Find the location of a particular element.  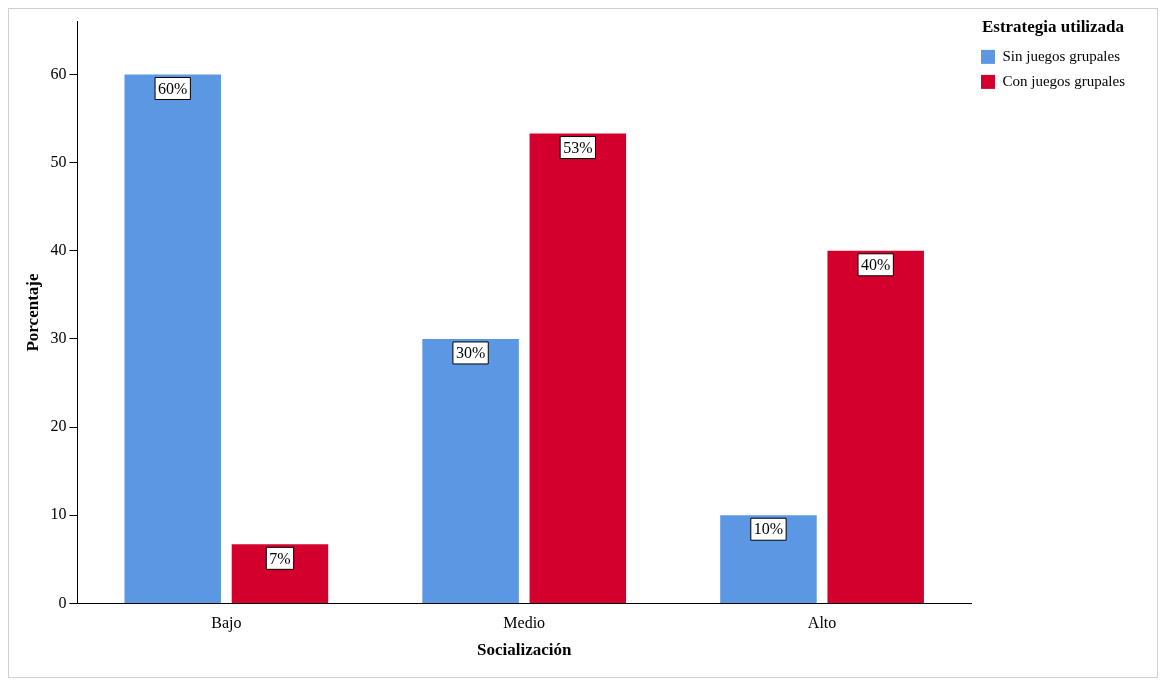

y-tick-label: 10 is located at coordinates (58, 514).